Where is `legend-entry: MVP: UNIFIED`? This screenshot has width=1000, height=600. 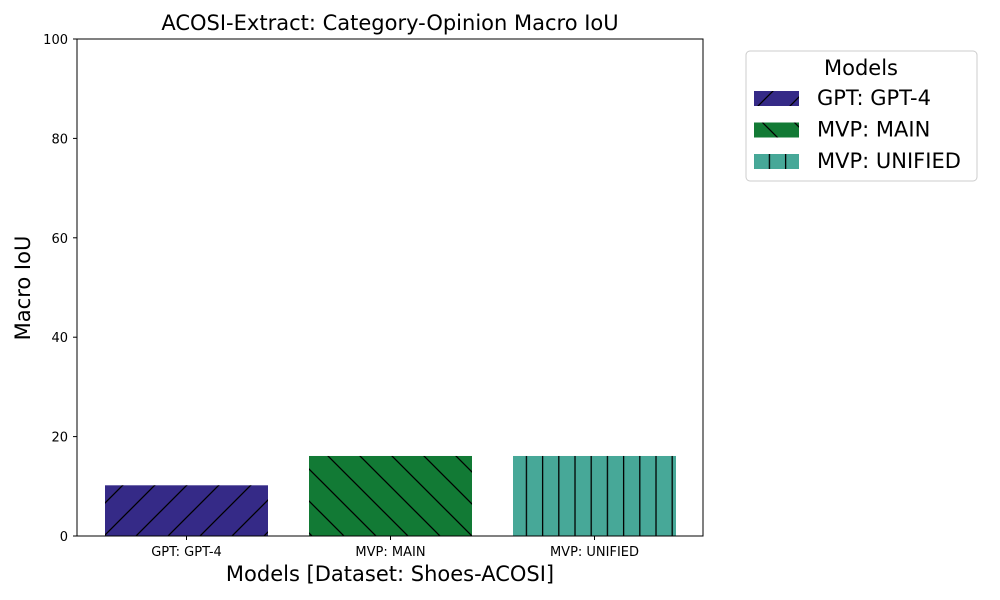
legend-entry: MVP: UNIFIED is located at coordinates (857, 161).